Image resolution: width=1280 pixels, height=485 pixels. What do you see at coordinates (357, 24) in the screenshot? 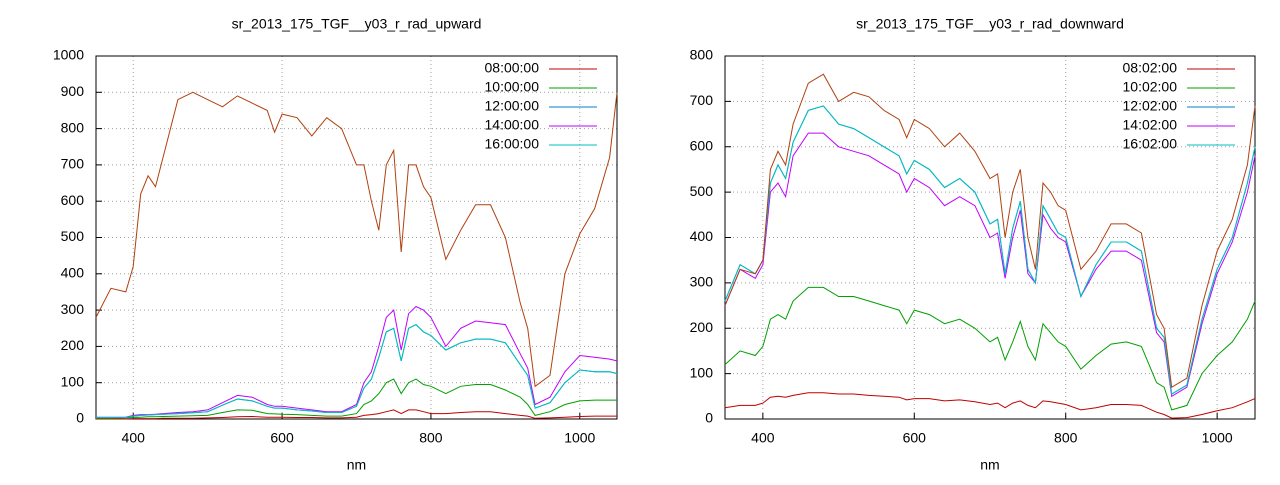
I see `chart-title: sr_2013_175_TGF__y03_r_rad_upward` at bounding box center [357, 24].